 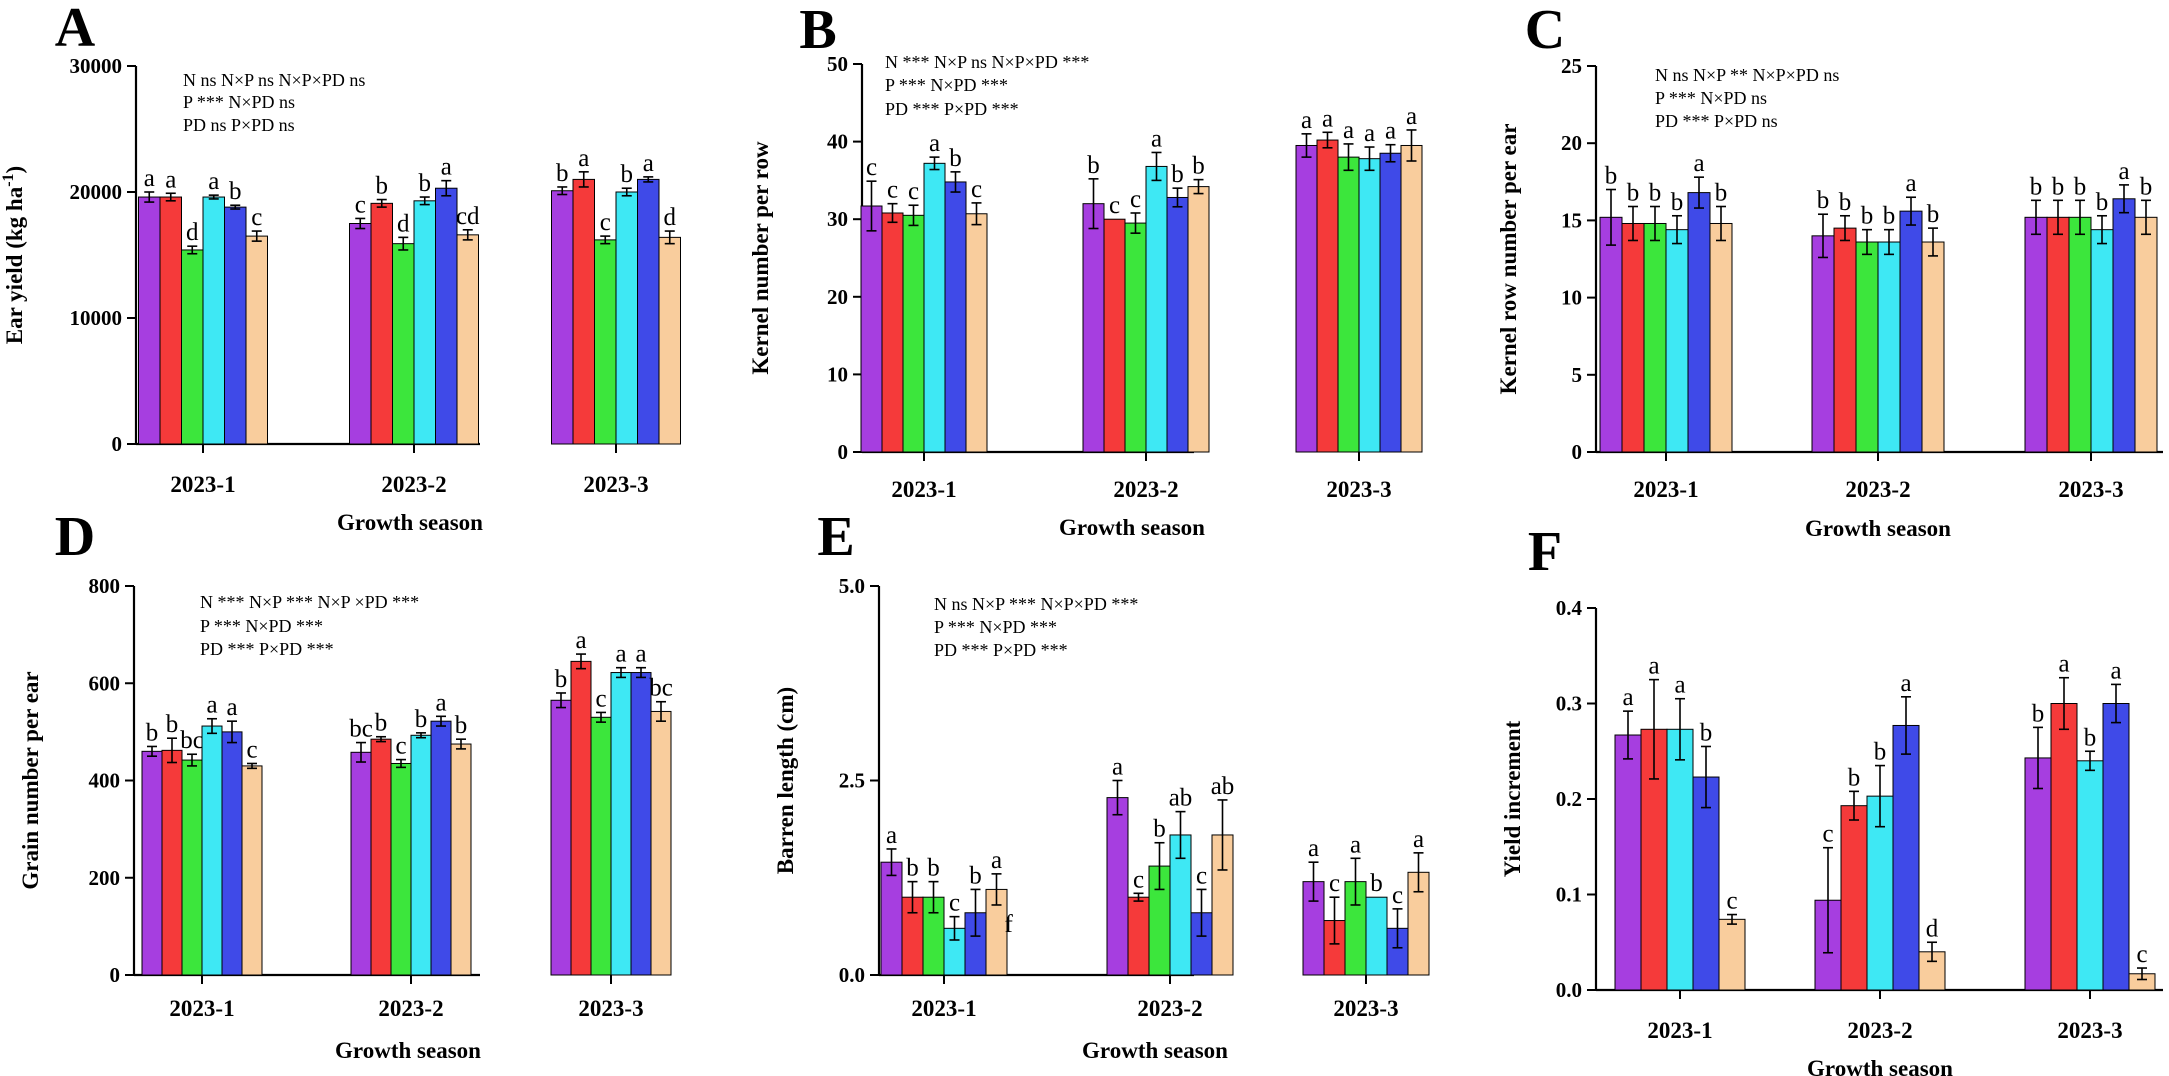 I want to click on y-tick-label: 0.1, so click(x=1569, y=895).